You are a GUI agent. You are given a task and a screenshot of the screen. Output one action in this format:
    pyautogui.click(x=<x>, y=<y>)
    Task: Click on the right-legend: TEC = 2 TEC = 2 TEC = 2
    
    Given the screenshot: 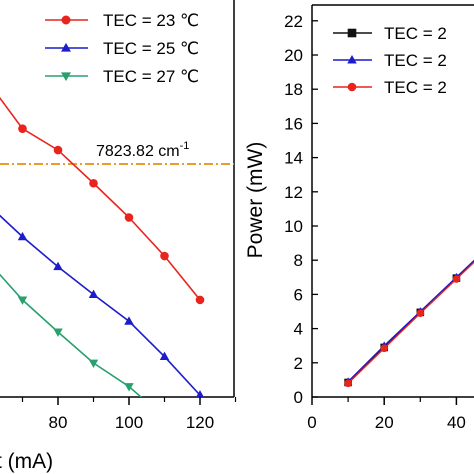 What is the action you would take?
    pyautogui.click(x=390, y=60)
    